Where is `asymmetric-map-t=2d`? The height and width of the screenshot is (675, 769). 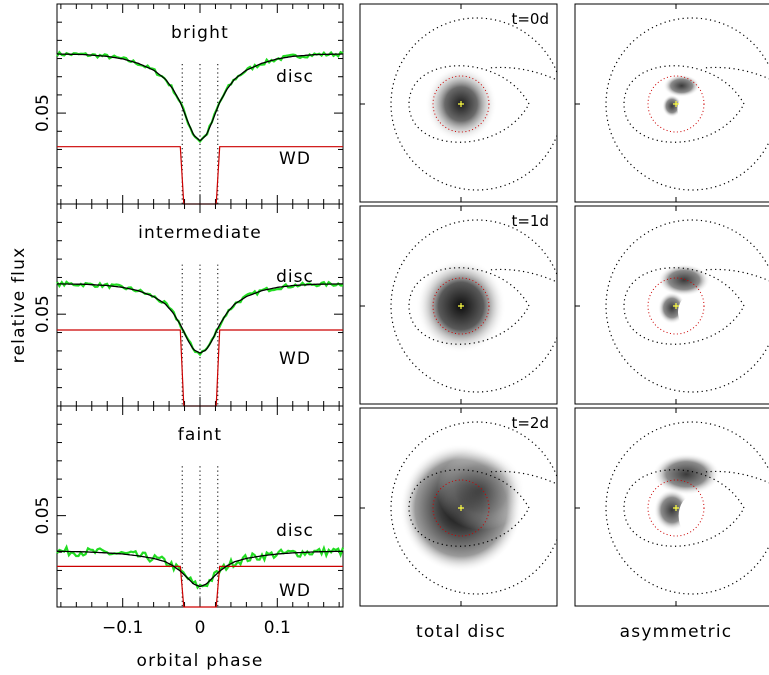 asymmetric-map-t=2d is located at coordinates (672, 507).